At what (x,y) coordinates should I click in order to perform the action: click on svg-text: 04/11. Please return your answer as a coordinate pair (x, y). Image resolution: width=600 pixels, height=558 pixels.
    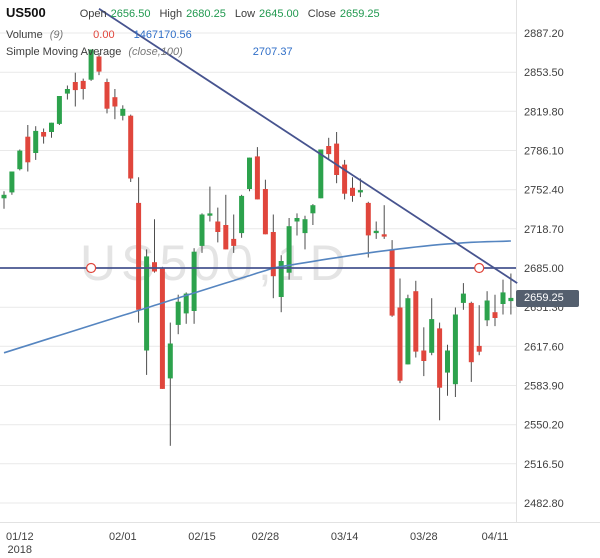
    Looking at the image, I should click on (495, 537).